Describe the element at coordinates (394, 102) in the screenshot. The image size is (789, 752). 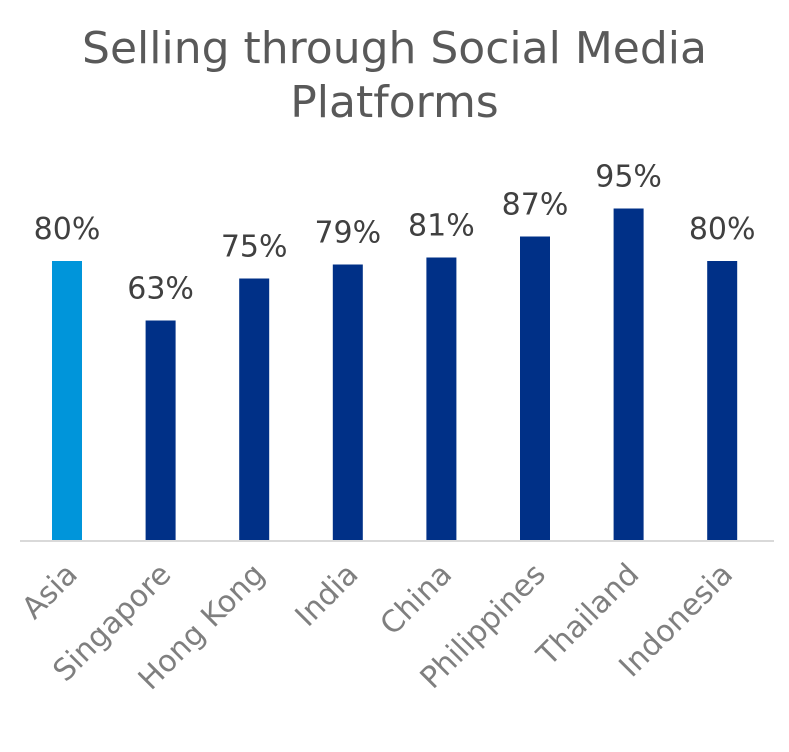
I see `chart-title-line-2: Platforms` at that location.